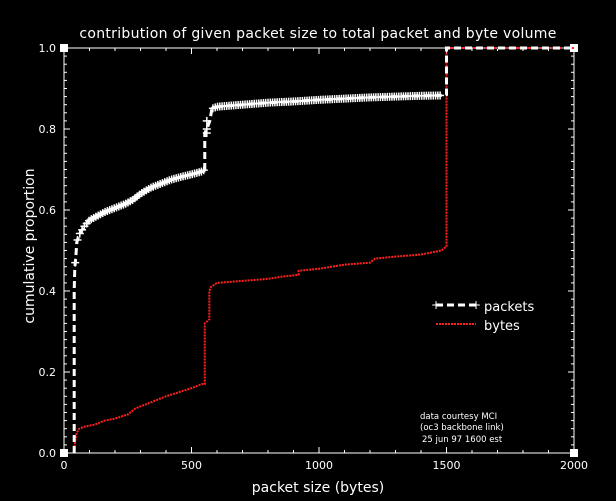 Image resolution: width=616 pixels, height=501 pixels. Describe the element at coordinates (319, 465) in the screenshot. I see `x-tick-label: 1000` at that location.